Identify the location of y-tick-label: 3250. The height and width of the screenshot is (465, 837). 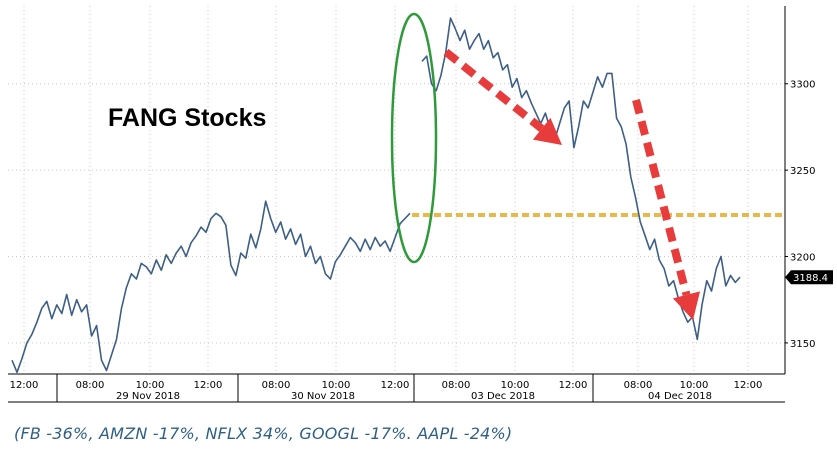
(802, 171).